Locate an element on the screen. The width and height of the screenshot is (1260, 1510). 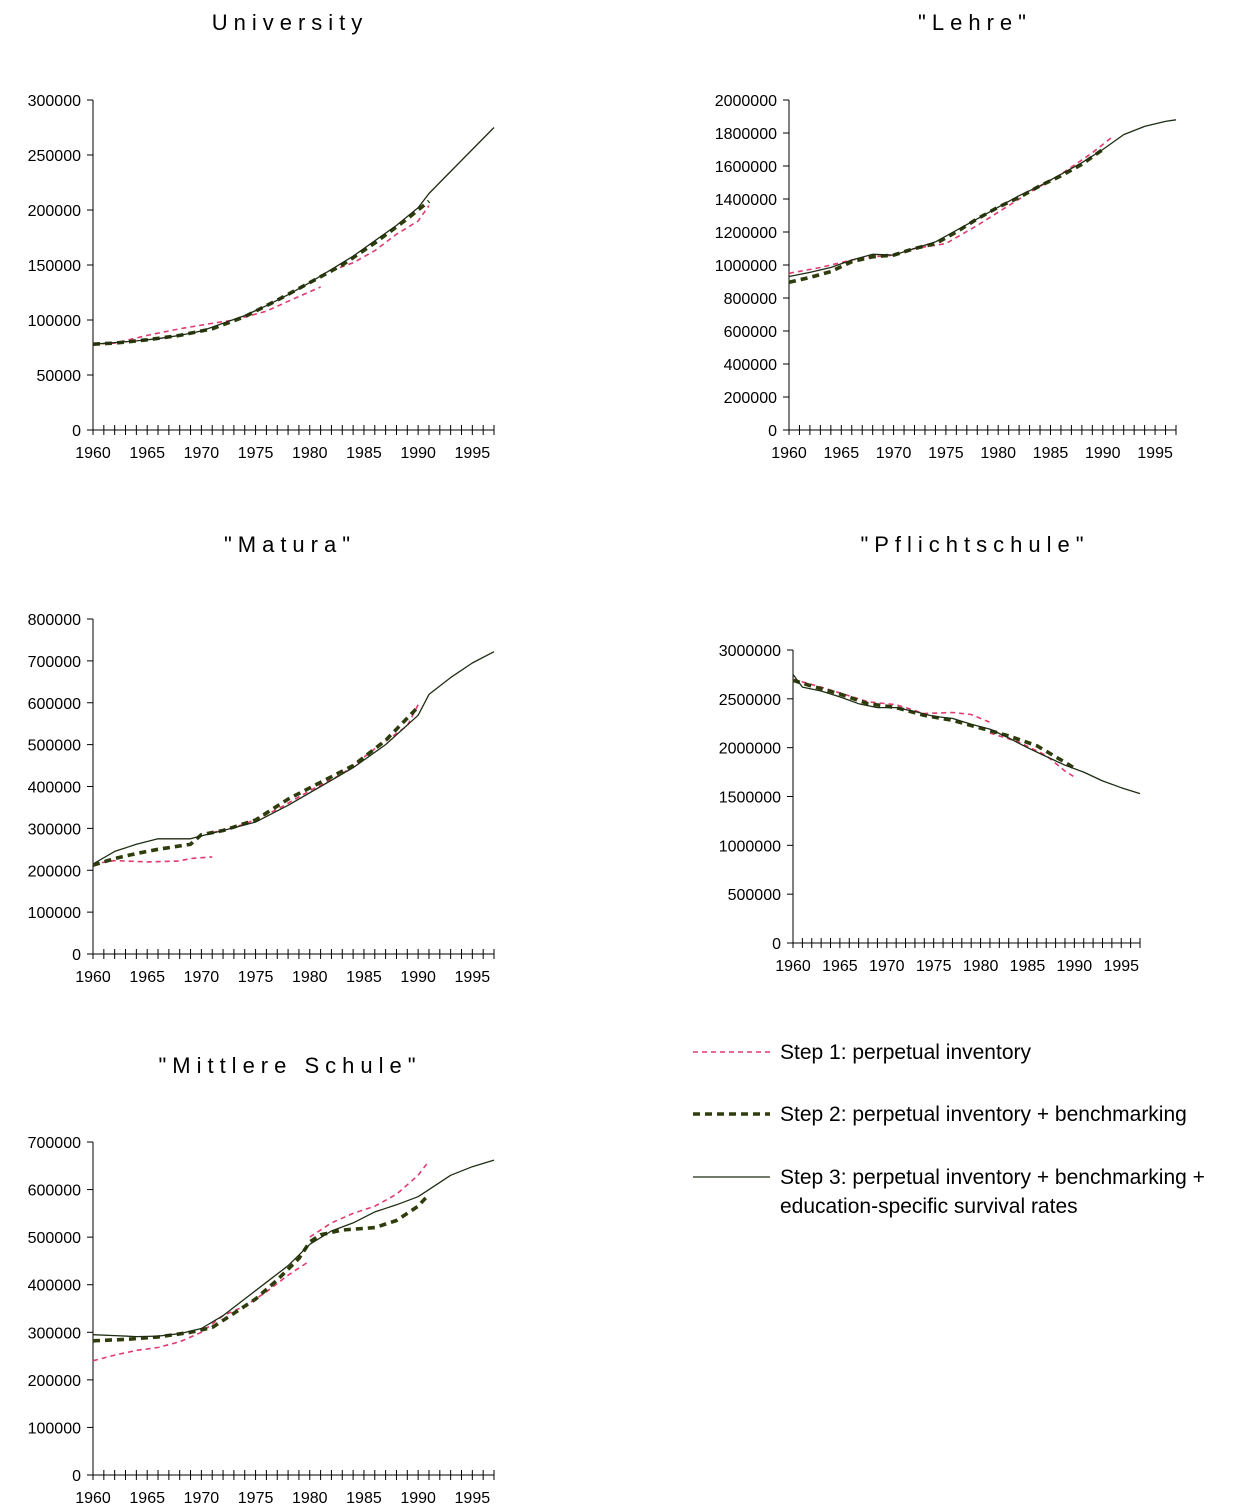
chart-title: University is located at coordinates (290, 22).